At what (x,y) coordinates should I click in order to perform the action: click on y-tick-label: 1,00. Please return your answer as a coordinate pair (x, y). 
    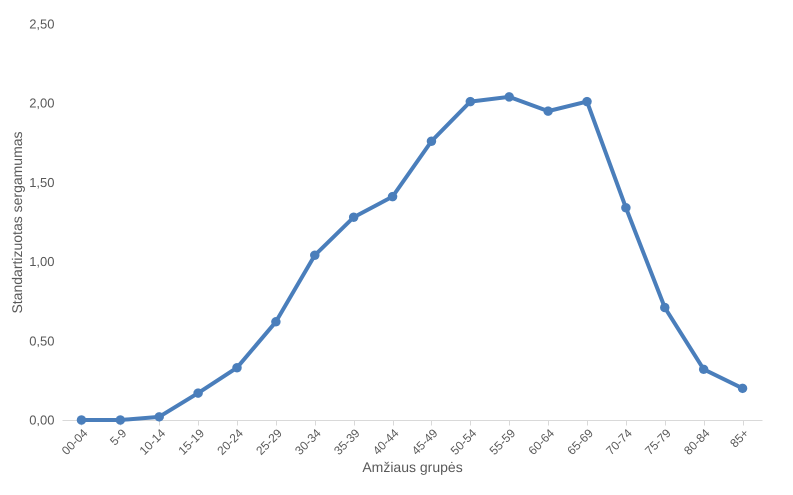
    Looking at the image, I should click on (41, 262).